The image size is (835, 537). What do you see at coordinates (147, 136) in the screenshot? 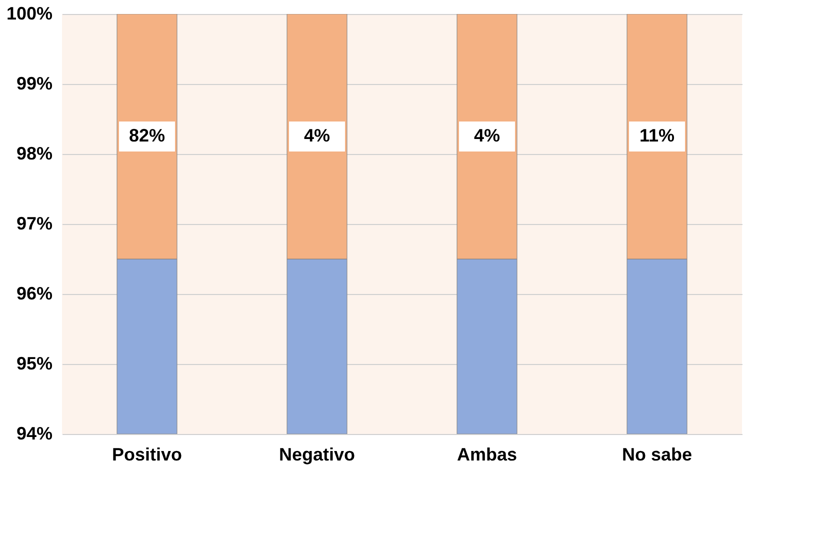
I see `annotation: 82%` at bounding box center [147, 136].